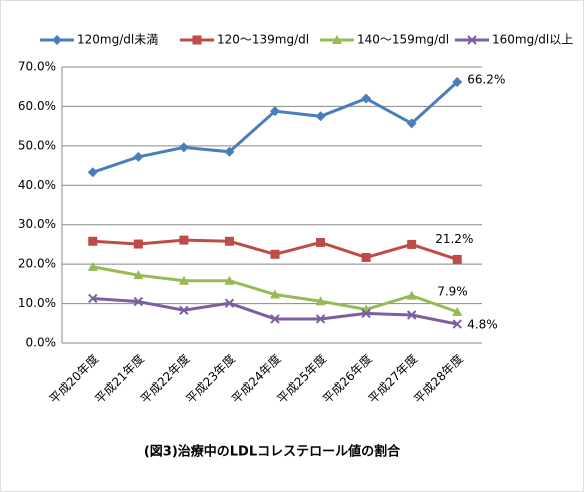 The image size is (584, 492). Describe the element at coordinates (263, 40) in the screenshot. I see `legend-label: 120～139mg/dl` at that location.